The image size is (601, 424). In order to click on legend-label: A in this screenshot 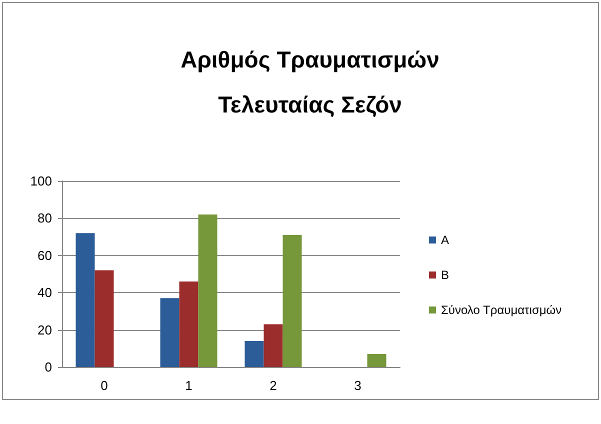, I will do `click(445, 240)`.